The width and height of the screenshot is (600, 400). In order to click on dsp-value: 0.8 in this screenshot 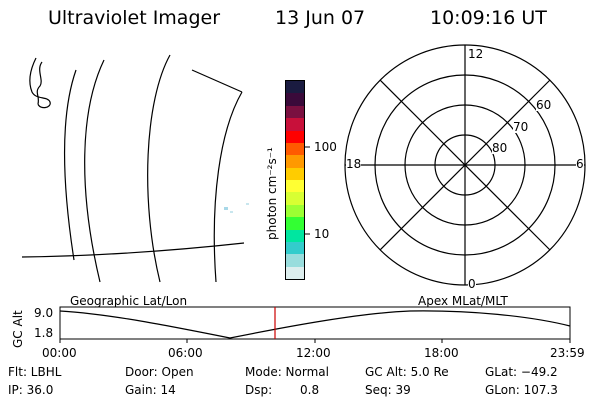, I will do `click(310, 390)`.